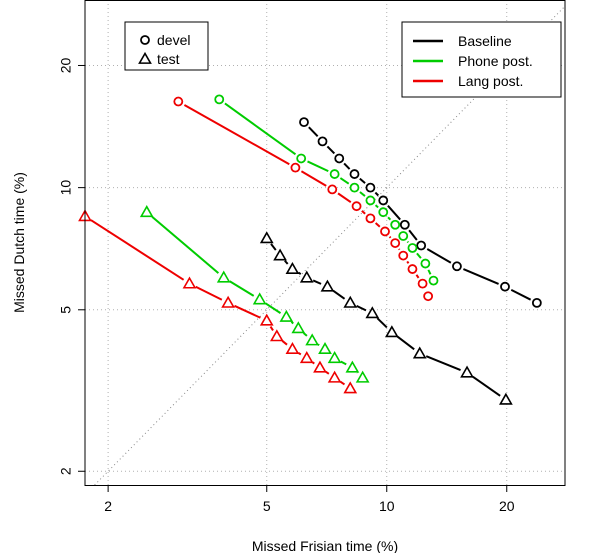  I want to click on legend-marker-devel, so click(145, 40).